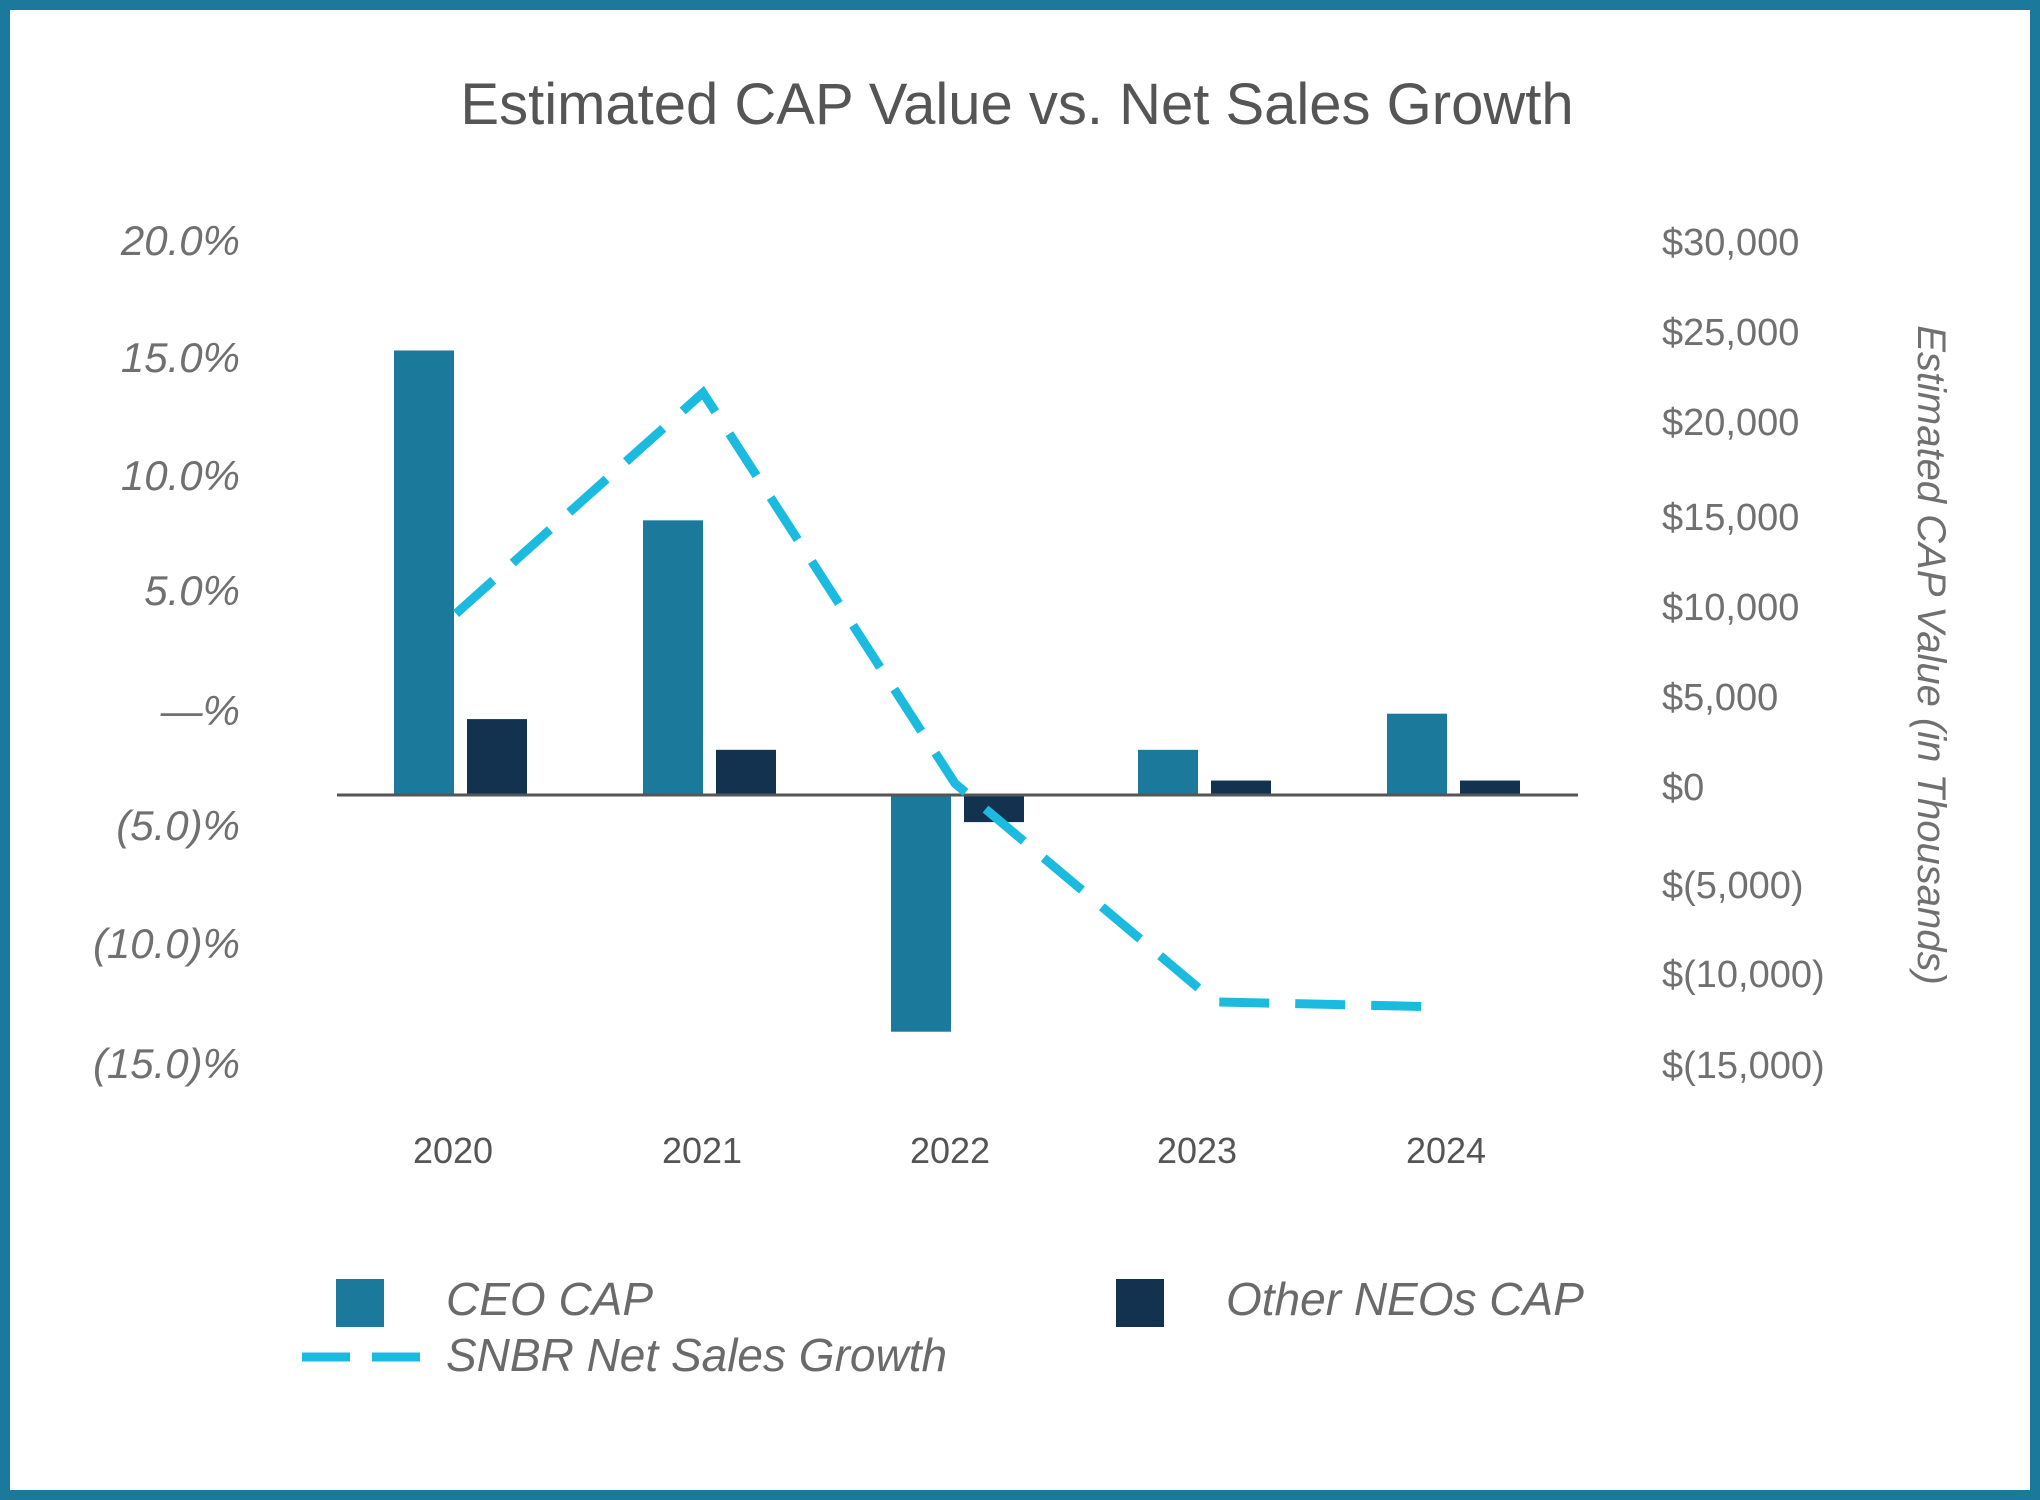 The height and width of the screenshot is (1500, 2040). What do you see at coordinates (1730, 333) in the screenshot?
I see `right-tick-label: $25,000` at bounding box center [1730, 333].